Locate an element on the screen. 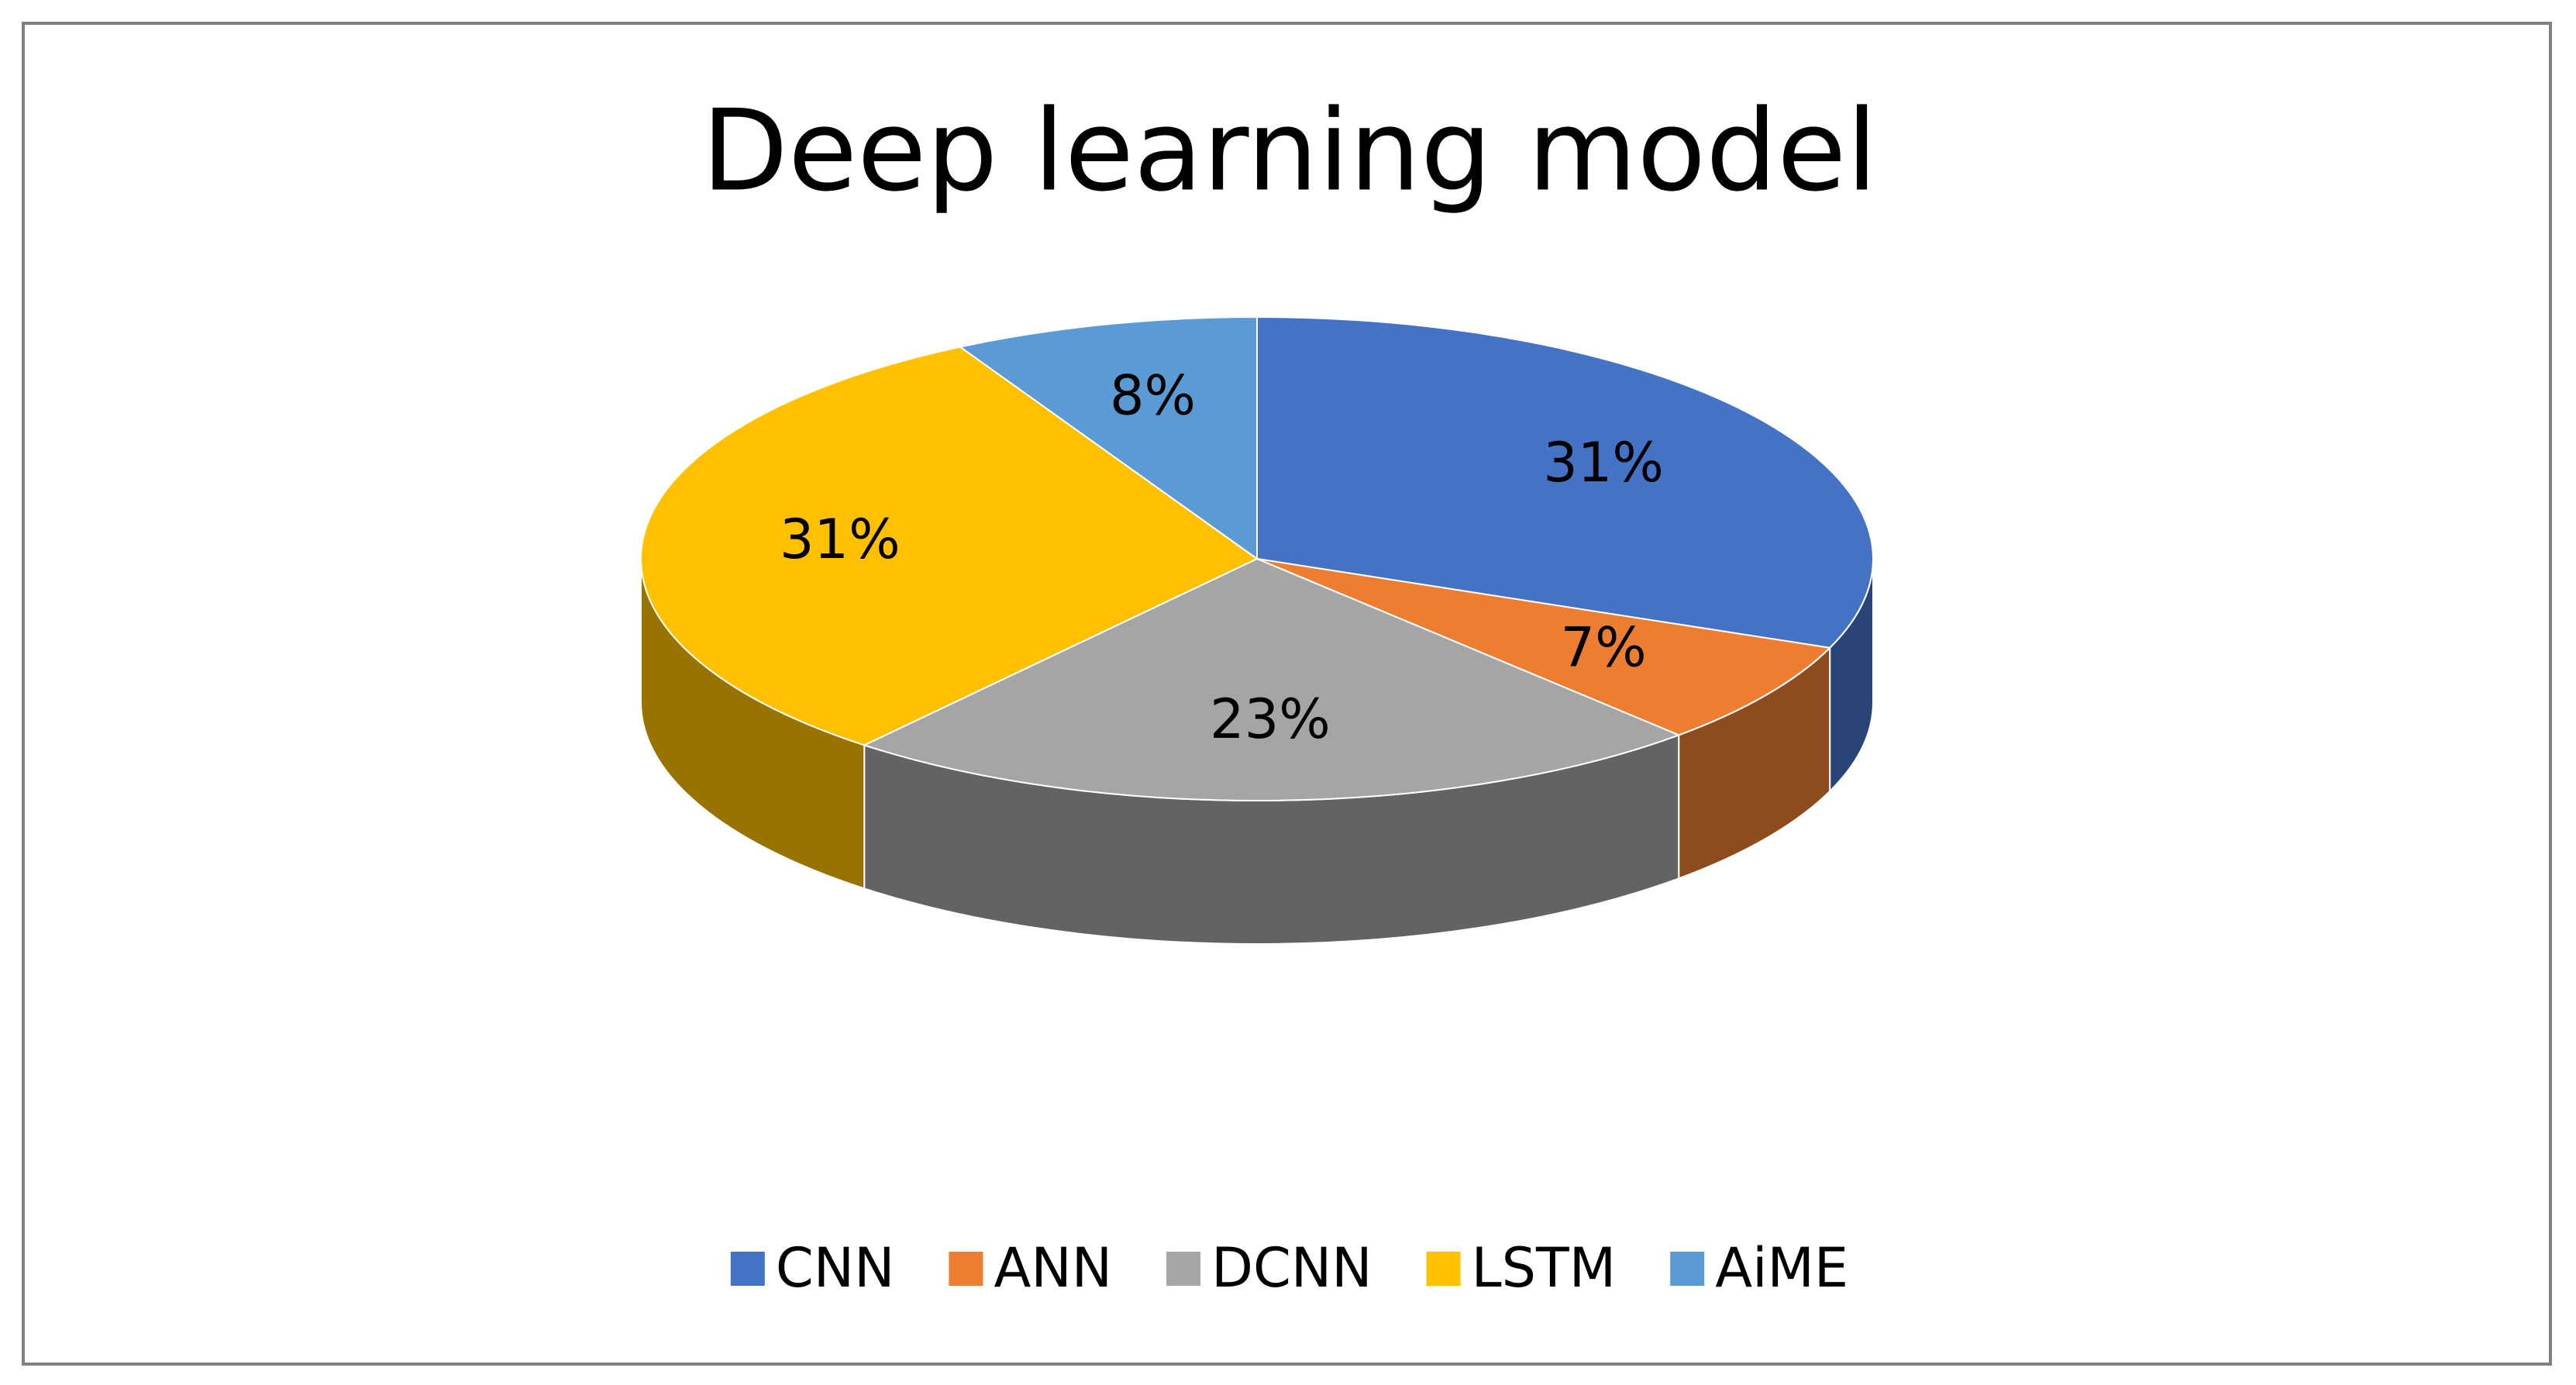  data-label: 8% is located at coordinates (1153, 396).